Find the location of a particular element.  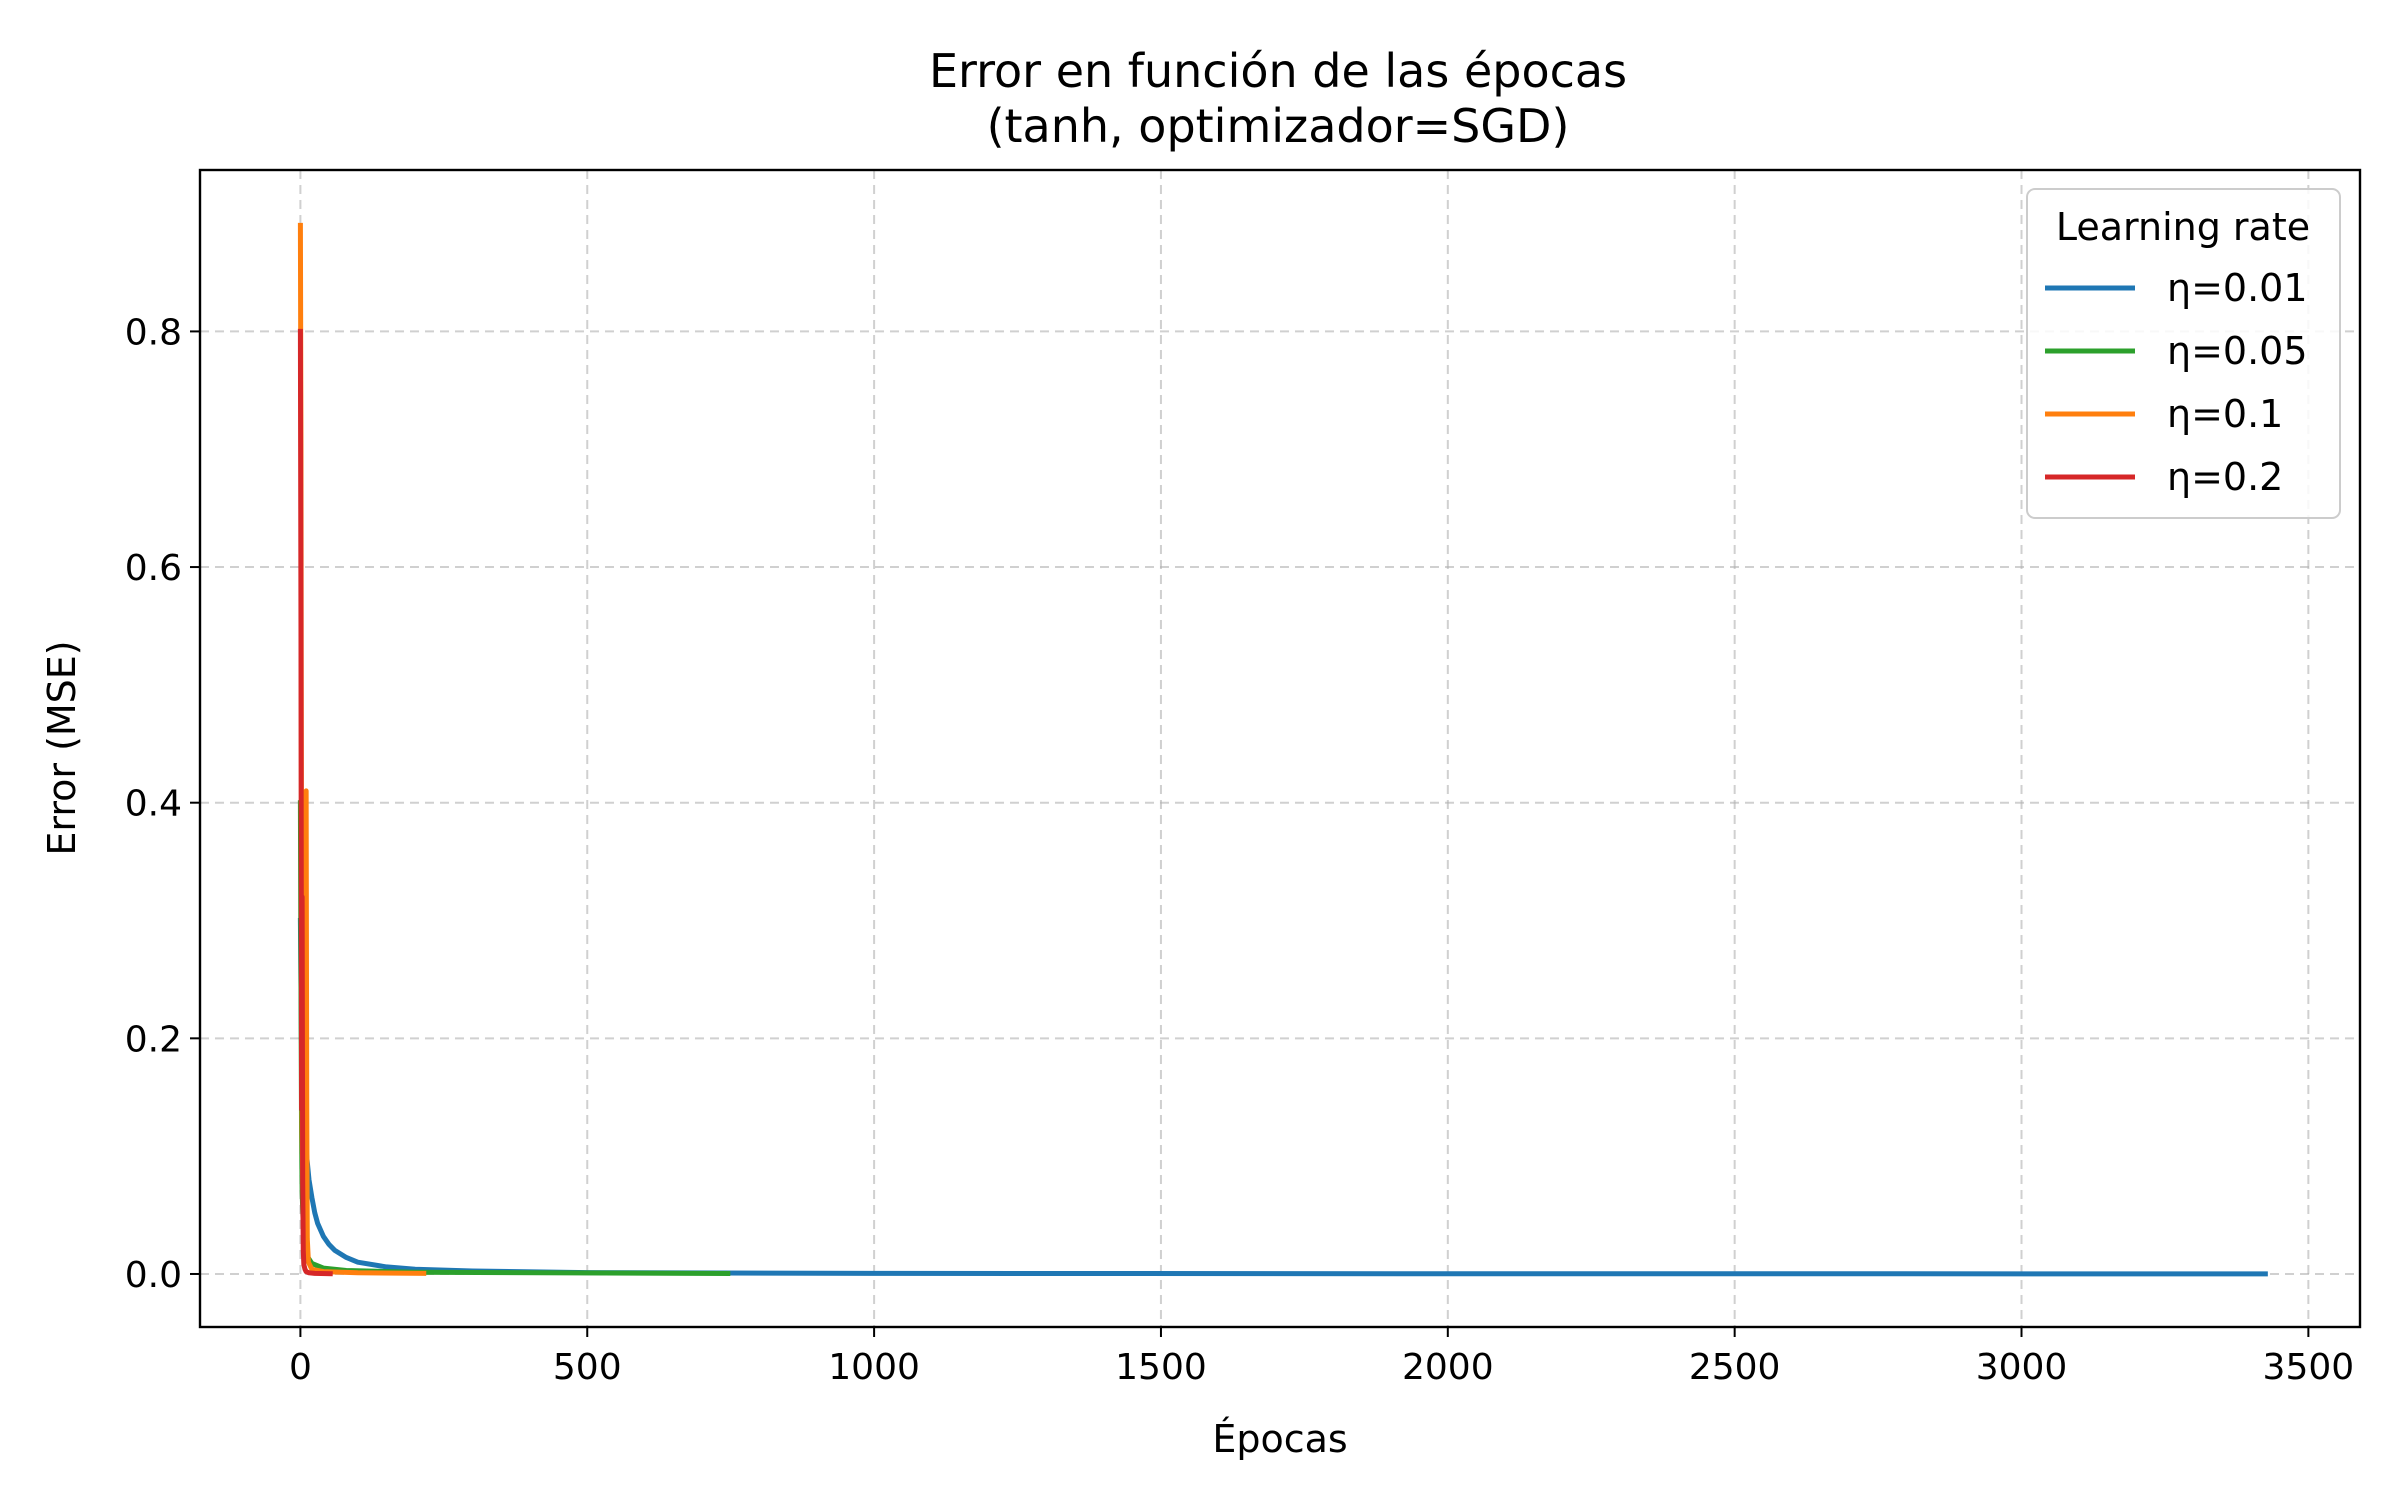

y-tick-label: 0.4 is located at coordinates (153, 804).